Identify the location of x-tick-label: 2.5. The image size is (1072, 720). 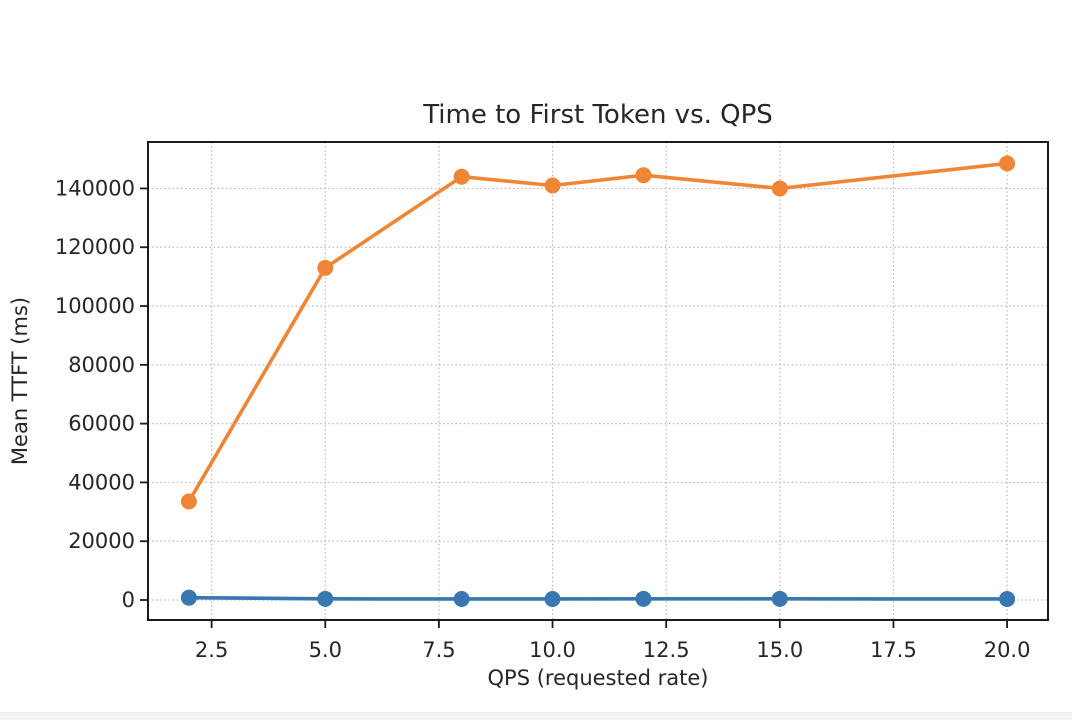
(211, 650).